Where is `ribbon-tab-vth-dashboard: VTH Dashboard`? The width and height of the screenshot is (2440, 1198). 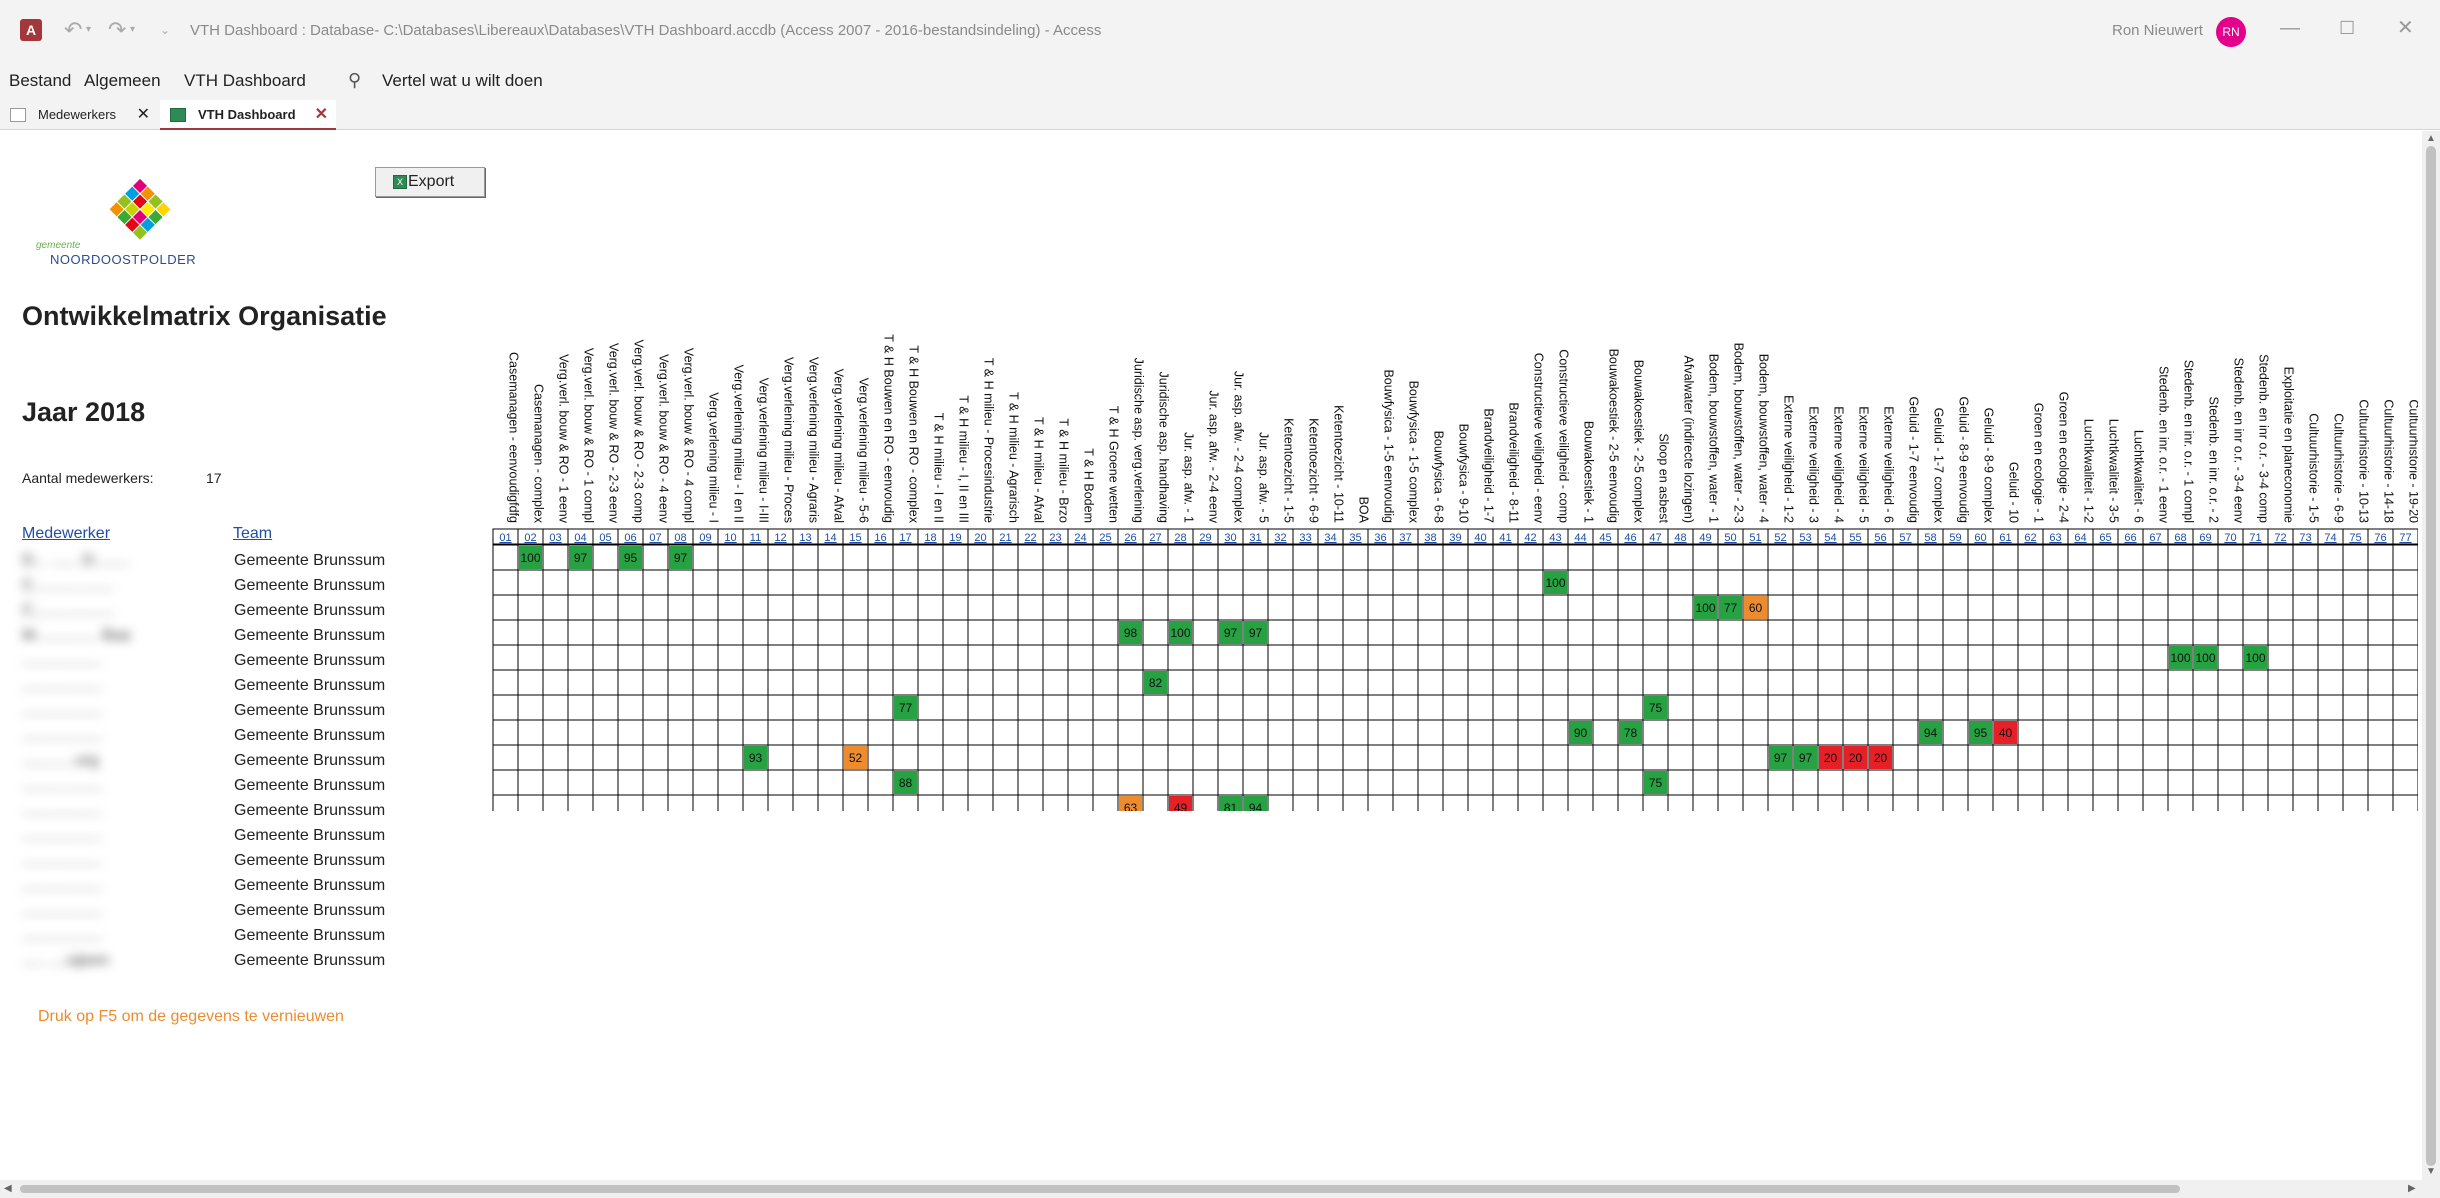 ribbon-tab-vth-dashboard: VTH Dashboard is located at coordinates (245, 80).